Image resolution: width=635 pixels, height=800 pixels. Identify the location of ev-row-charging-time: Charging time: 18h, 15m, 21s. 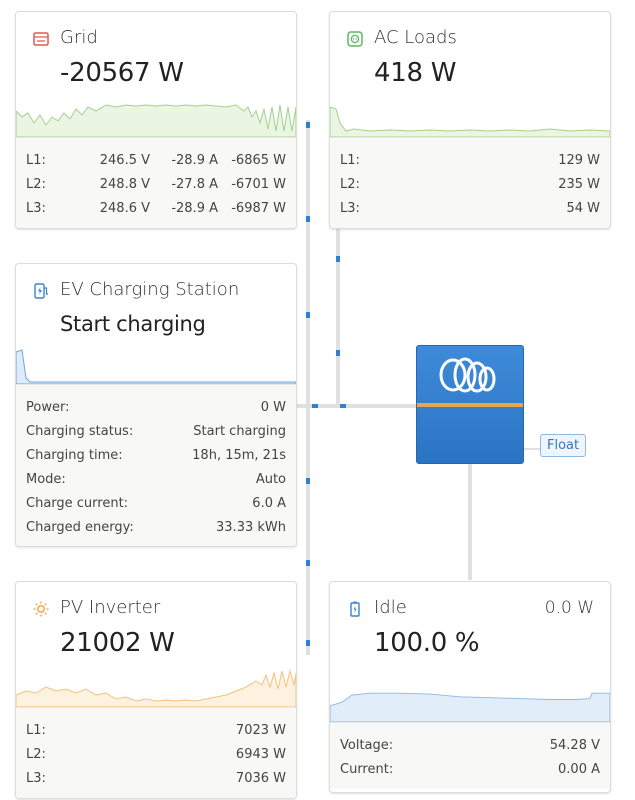
(156, 455).